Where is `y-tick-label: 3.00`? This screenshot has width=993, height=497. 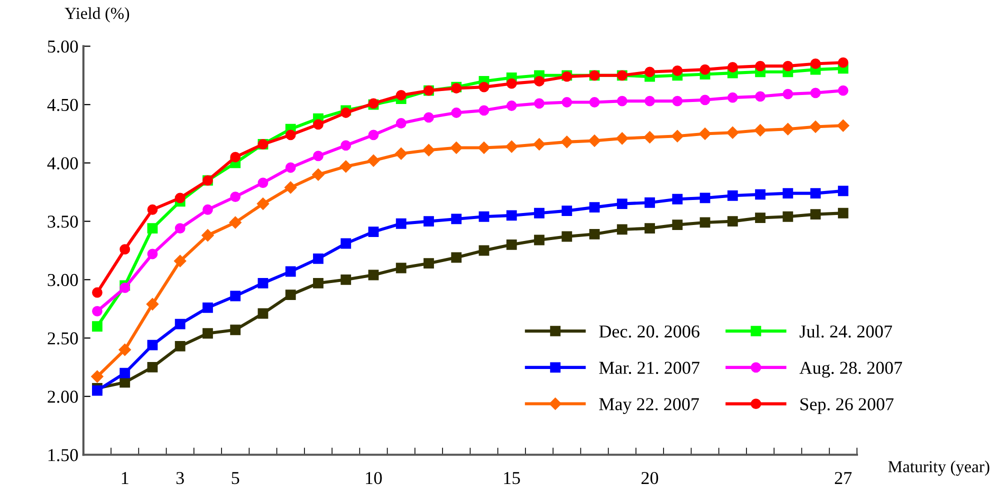
y-tick-label: 3.00 is located at coordinates (63, 280).